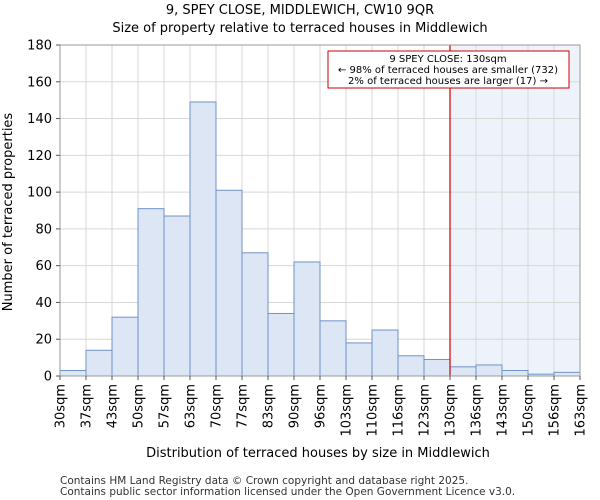  Describe the element at coordinates (281, 344) in the screenshot. I see `bar-83sqm` at that location.